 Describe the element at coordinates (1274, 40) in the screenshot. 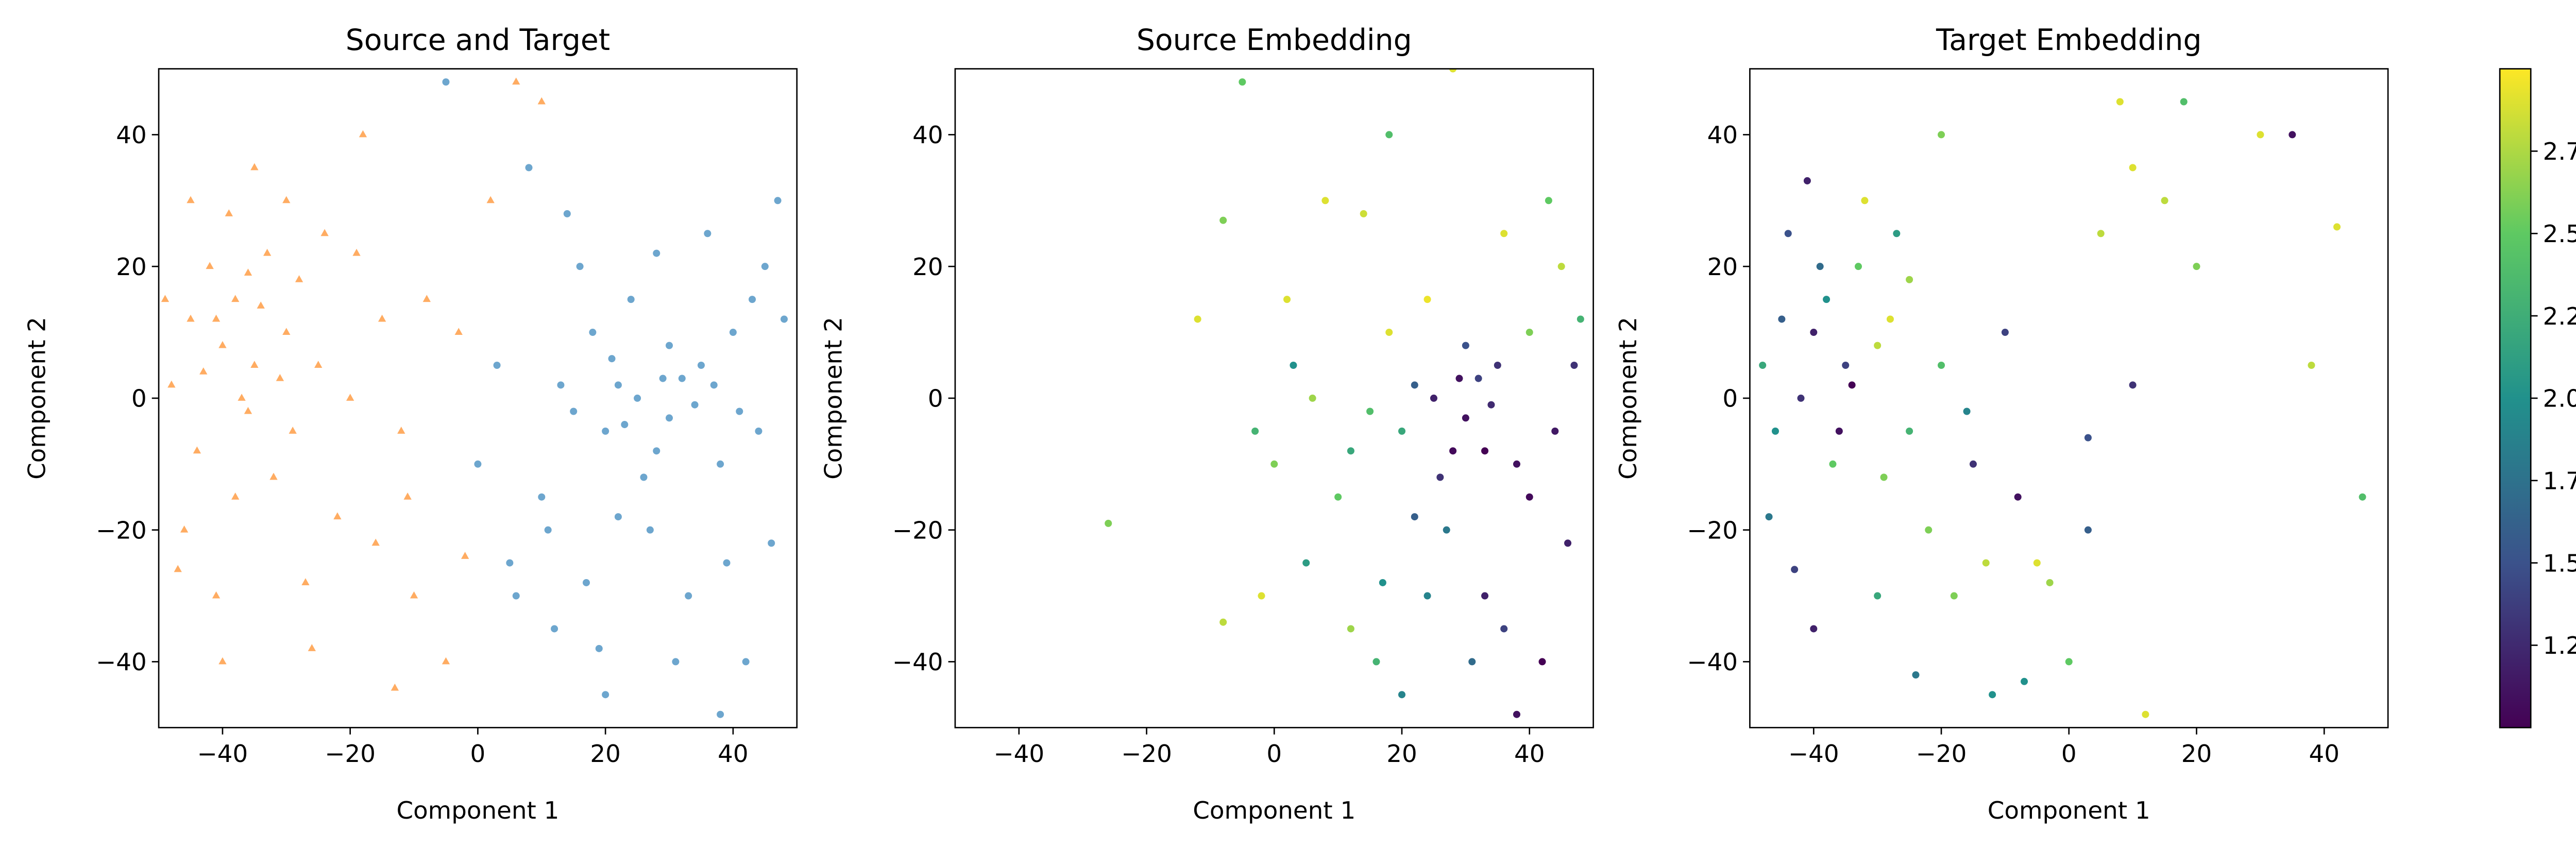

I see `chart-title: Source Embedding` at that location.